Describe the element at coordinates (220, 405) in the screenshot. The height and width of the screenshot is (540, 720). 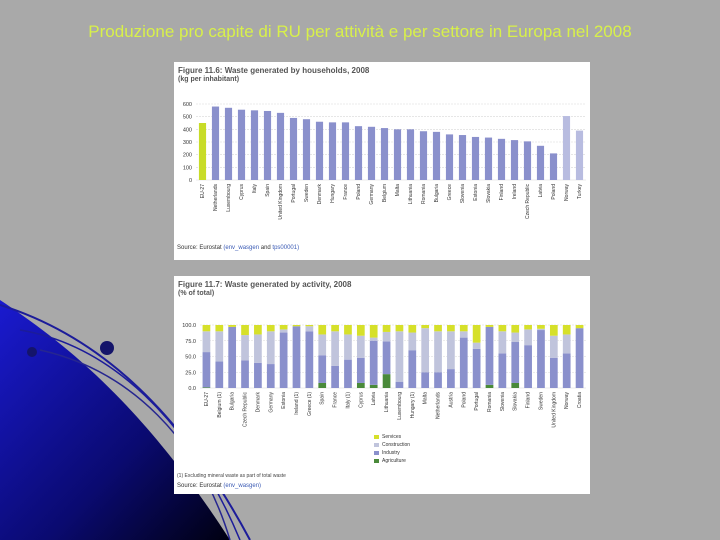
I see `x-tick-label: Belgium (1)` at that location.